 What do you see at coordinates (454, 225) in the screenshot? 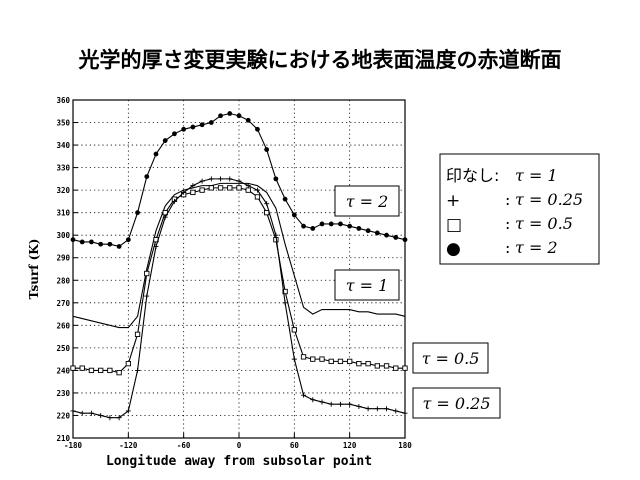
I see `legend-symbol: □` at bounding box center [454, 225].